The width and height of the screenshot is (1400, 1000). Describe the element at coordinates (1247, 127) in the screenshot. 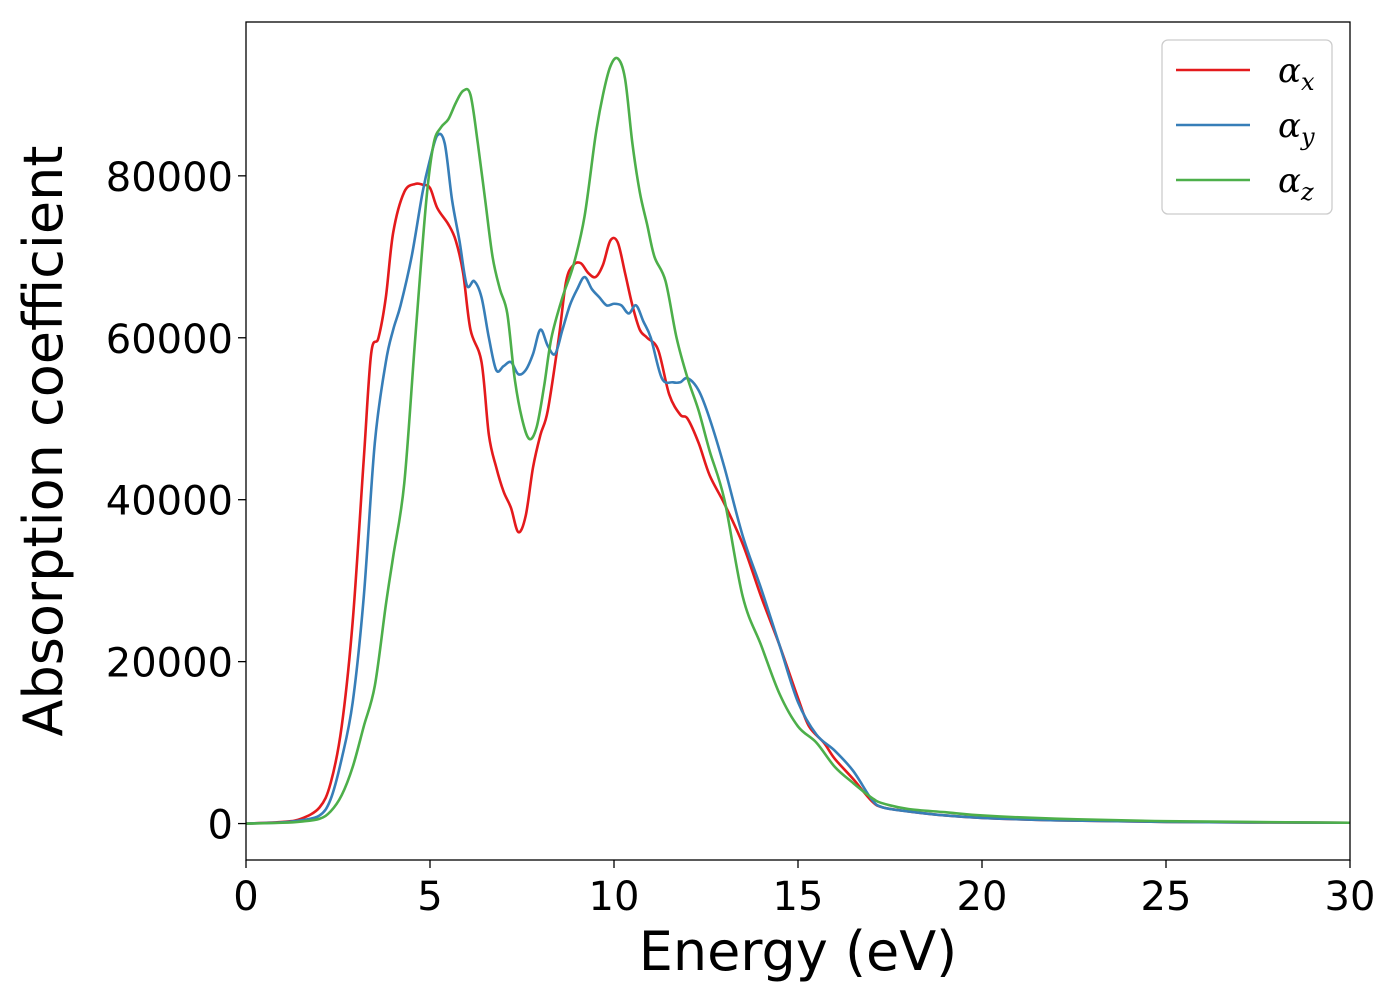

I see `legend-box` at that location.